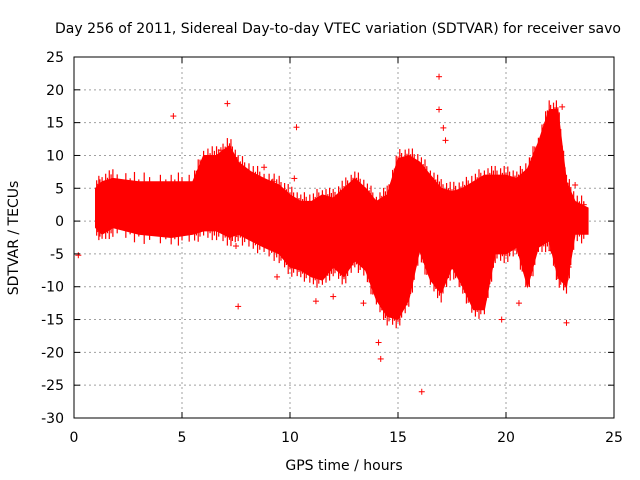 Image resolution: width=640 pixels, height=480 pixels. I want to click on y-tick-label: -30, so click(52, 419).